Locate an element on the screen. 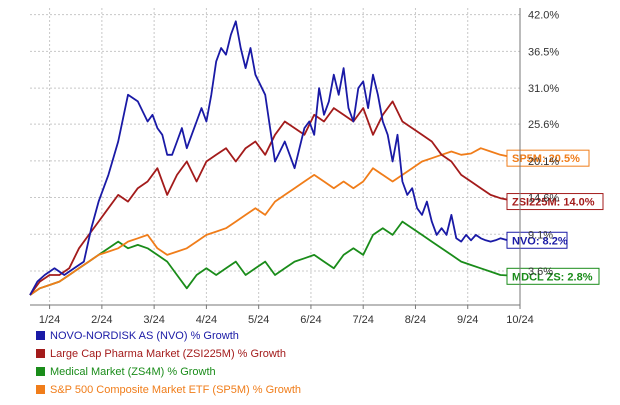 Image resolution: width=620 pixels, height=405 pixels. end-label-1: ZSI225M: 14.0% is located at coordinates (553, 203).